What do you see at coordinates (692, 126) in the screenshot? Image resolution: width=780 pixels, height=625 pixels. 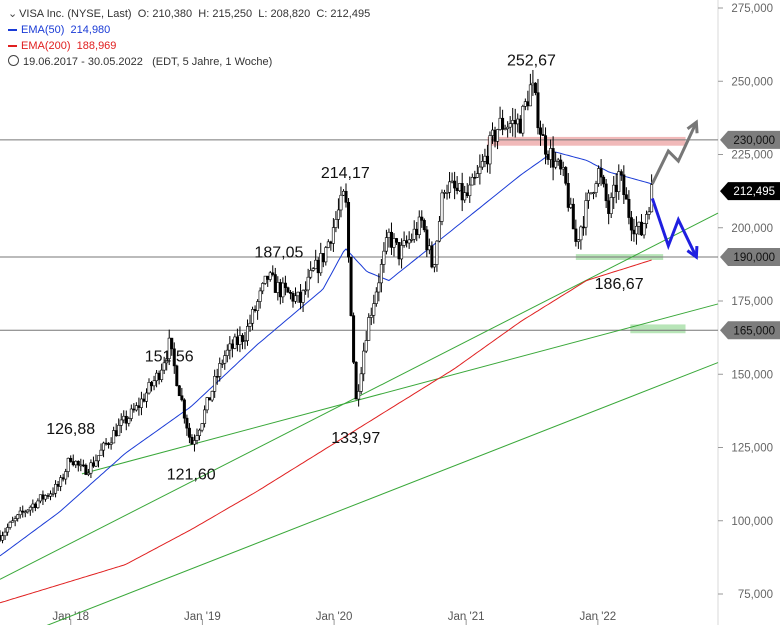 I see `arrow-up-head` at bounding box center [692, 126].